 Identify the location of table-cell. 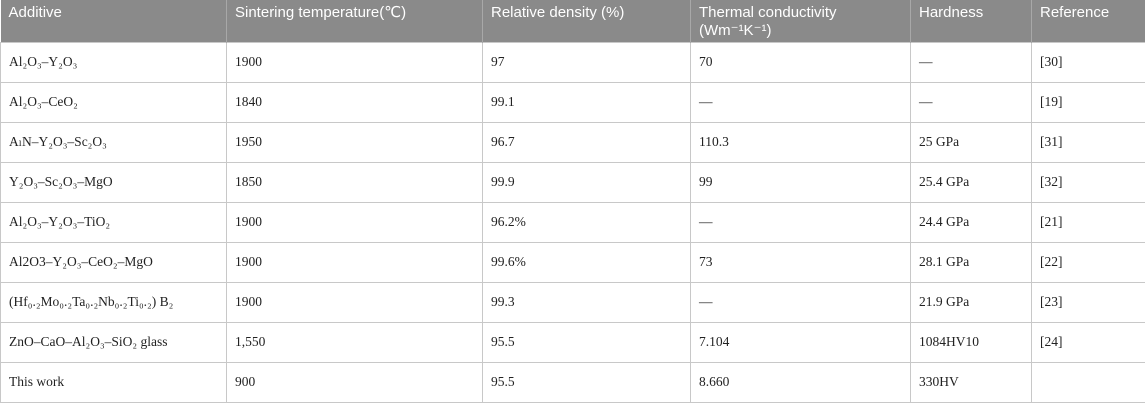
(1088, 382).